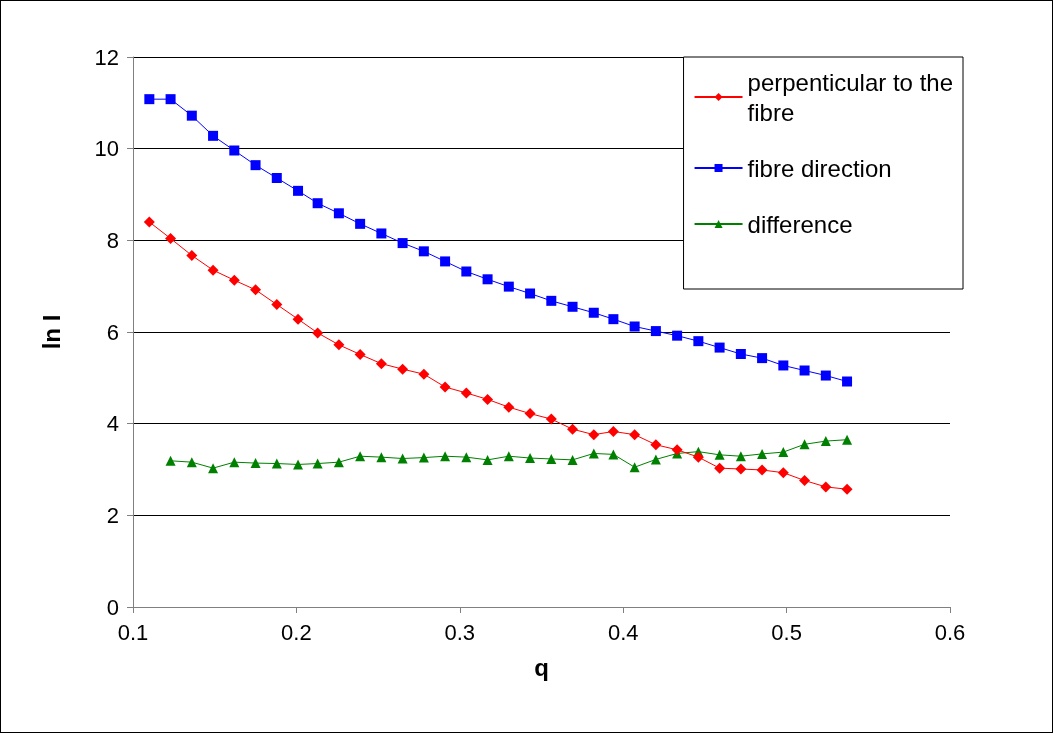  What do you see at coordinates (112, 607) in the screenshot?
I see `y-tick-label: 0` at bounding box center [112, 607].